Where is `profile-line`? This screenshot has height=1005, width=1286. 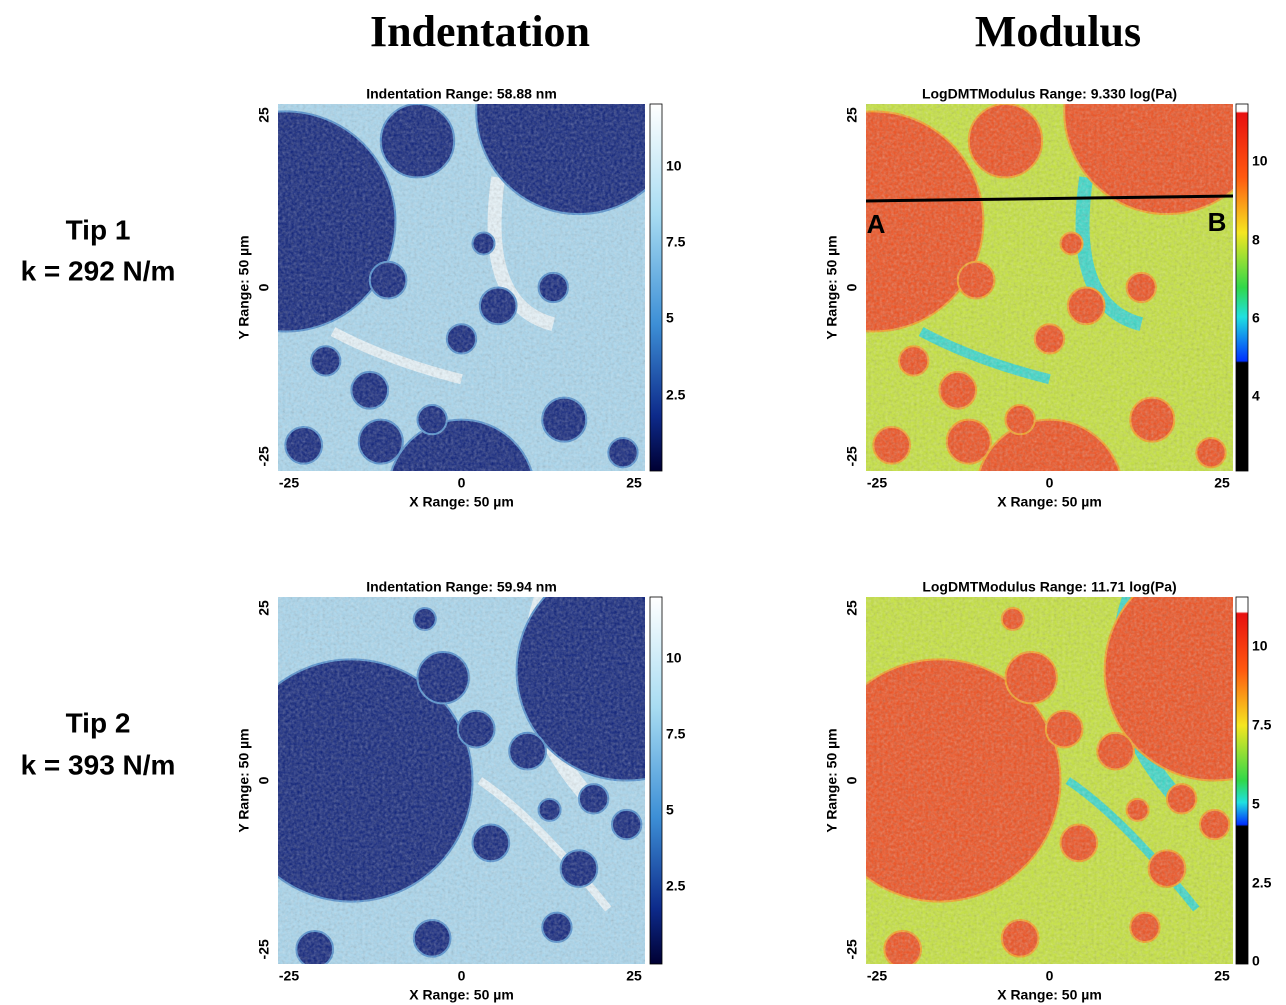
profile-line is located at coordinates (1049, 198).